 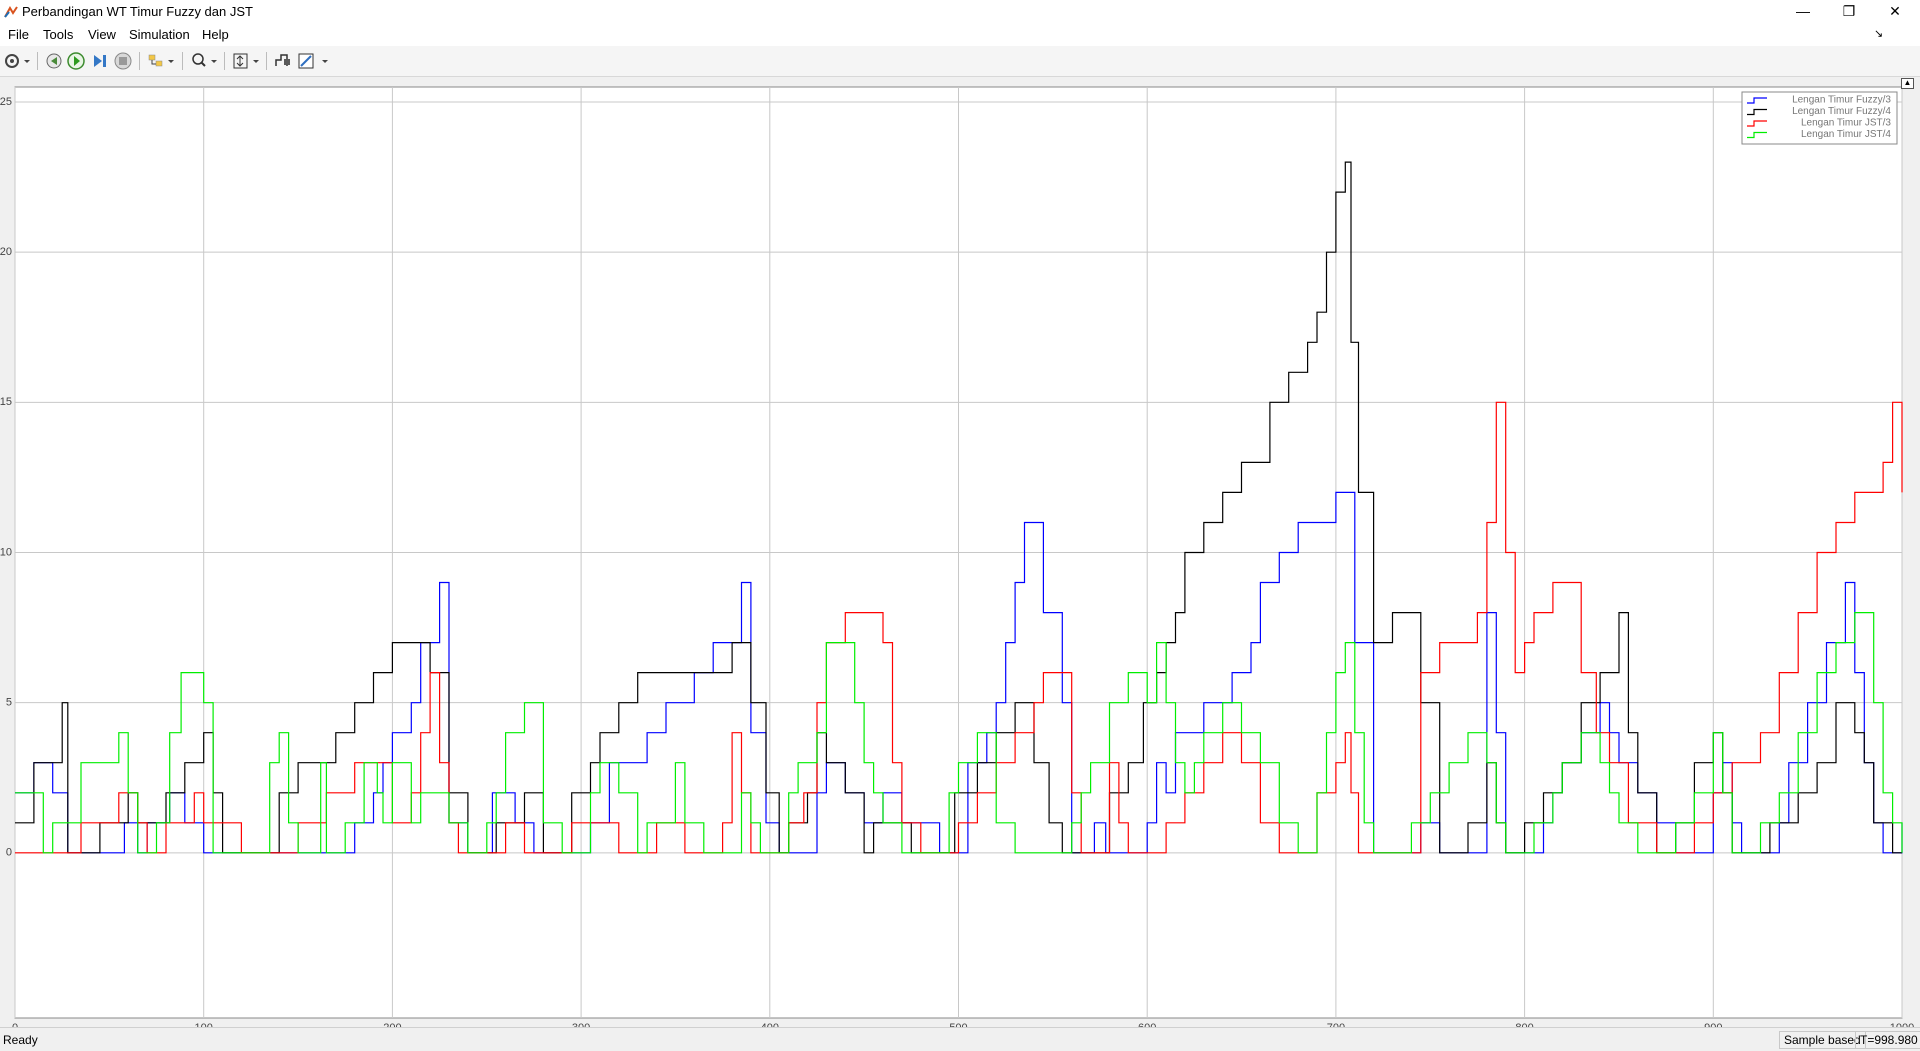 I want to click on menu-help: Help, so click(x=215, y=34).